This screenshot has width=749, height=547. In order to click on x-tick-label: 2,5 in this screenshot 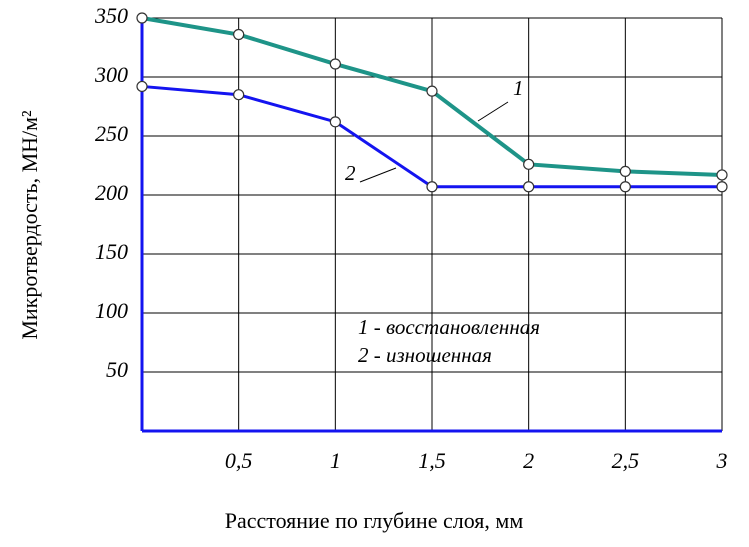, I will do `click(626, 460)`.